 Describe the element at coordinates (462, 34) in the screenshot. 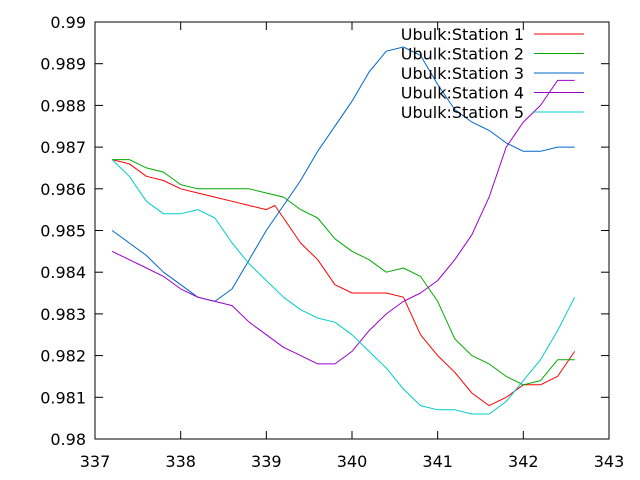

I see `legend-label-station-1: Ubulk:Station 1` at that location.